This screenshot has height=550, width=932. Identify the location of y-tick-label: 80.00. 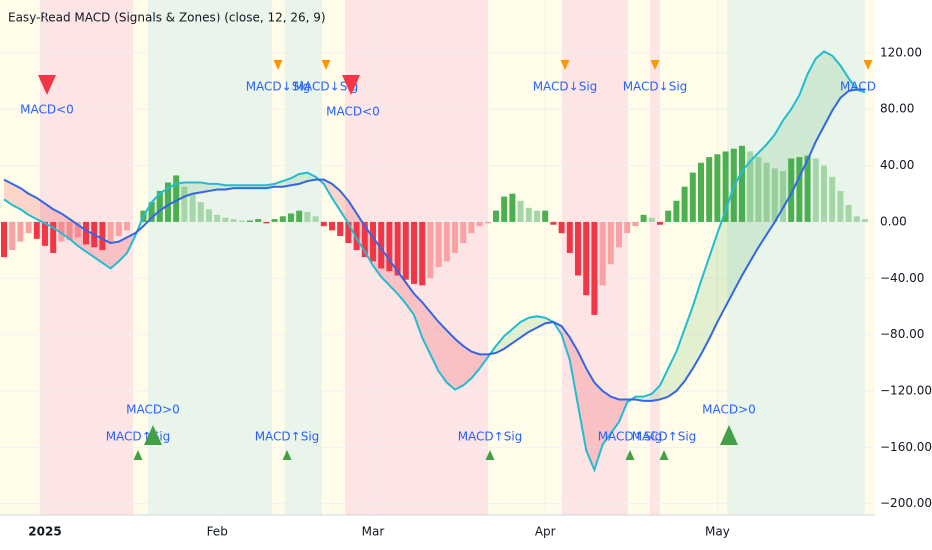
(897, 109).